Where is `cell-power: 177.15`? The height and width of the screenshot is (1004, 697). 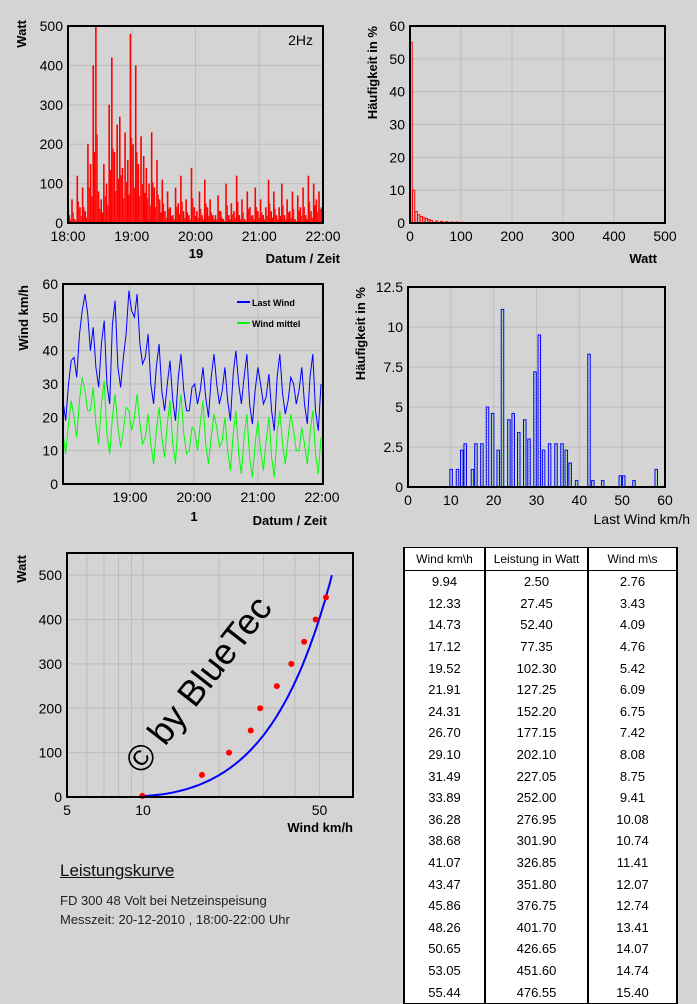 cell-power: 177.15 is located at coordinates (536, 733).